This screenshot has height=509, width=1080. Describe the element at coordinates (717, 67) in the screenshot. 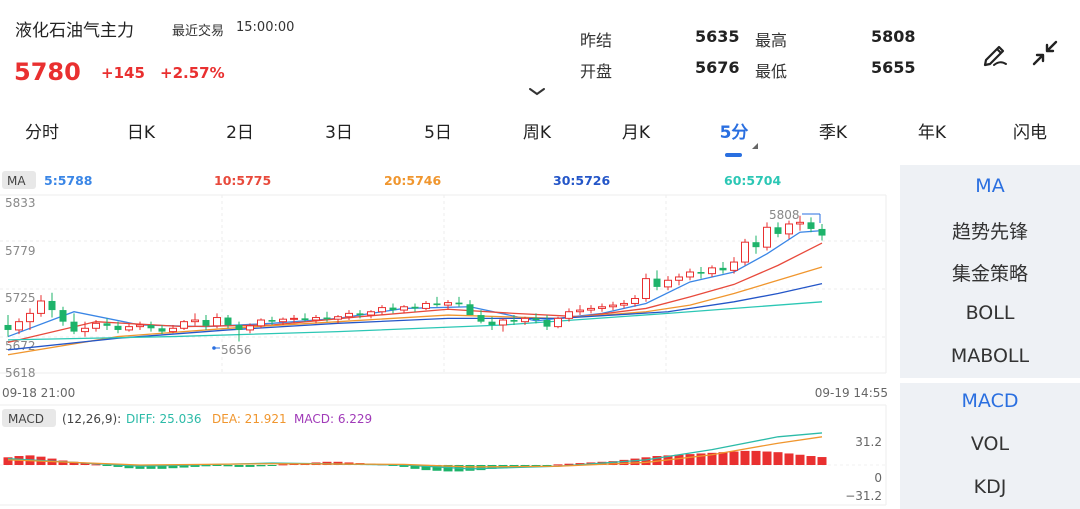

I see `open-value: 5676` at that location.